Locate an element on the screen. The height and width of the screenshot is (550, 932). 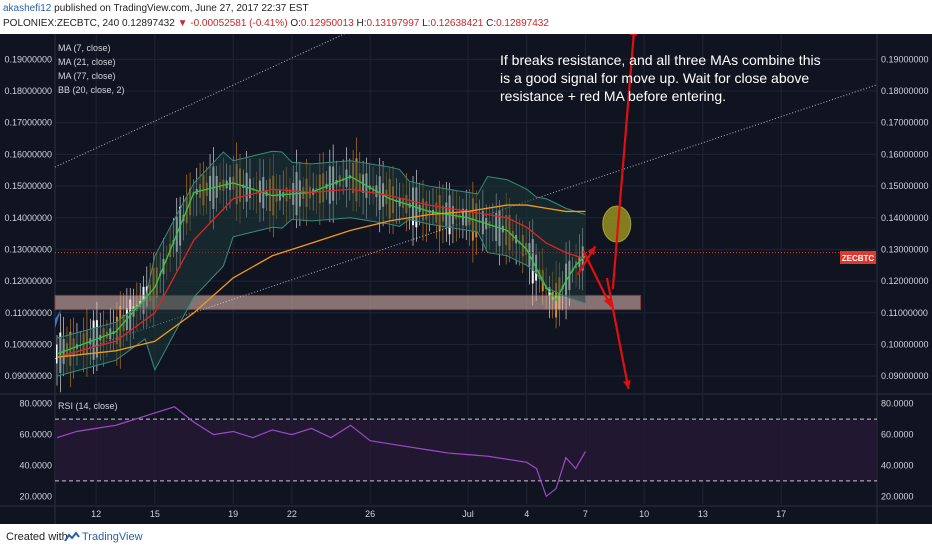
symbol-label: POLONIEX:ZECBTC, 240 is located at coordinates (61, 23).